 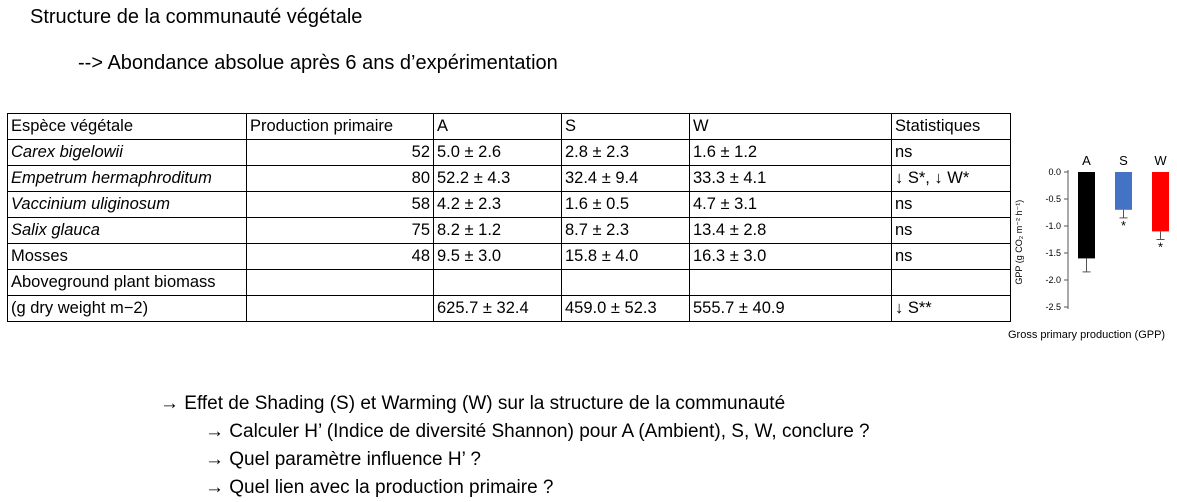 What do you see at coordinates (497, 126) in the screenshot?
I see `header-a: A` at bounding box center [497, 126].